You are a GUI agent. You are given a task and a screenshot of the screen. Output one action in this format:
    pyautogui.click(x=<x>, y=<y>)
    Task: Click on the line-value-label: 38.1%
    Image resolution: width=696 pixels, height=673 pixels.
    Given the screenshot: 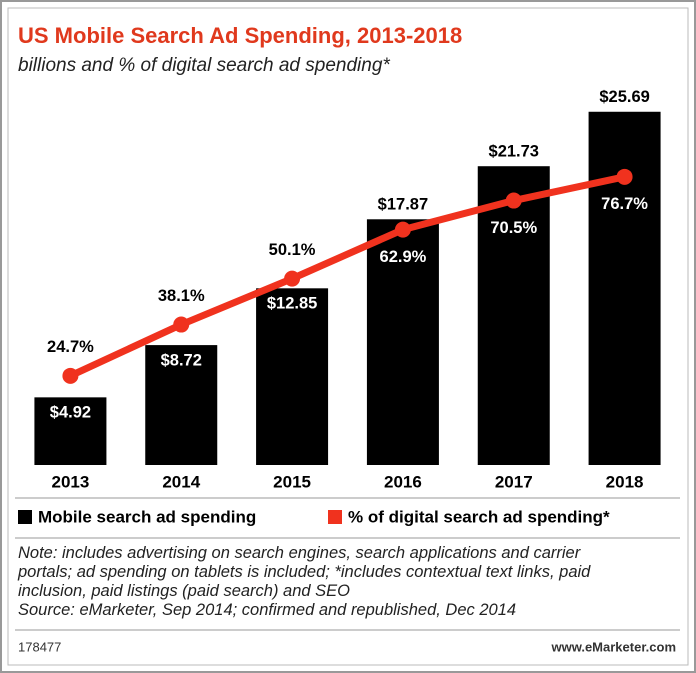 What is the action you would take?
    pyautogui.click(x=181, y=296)
    